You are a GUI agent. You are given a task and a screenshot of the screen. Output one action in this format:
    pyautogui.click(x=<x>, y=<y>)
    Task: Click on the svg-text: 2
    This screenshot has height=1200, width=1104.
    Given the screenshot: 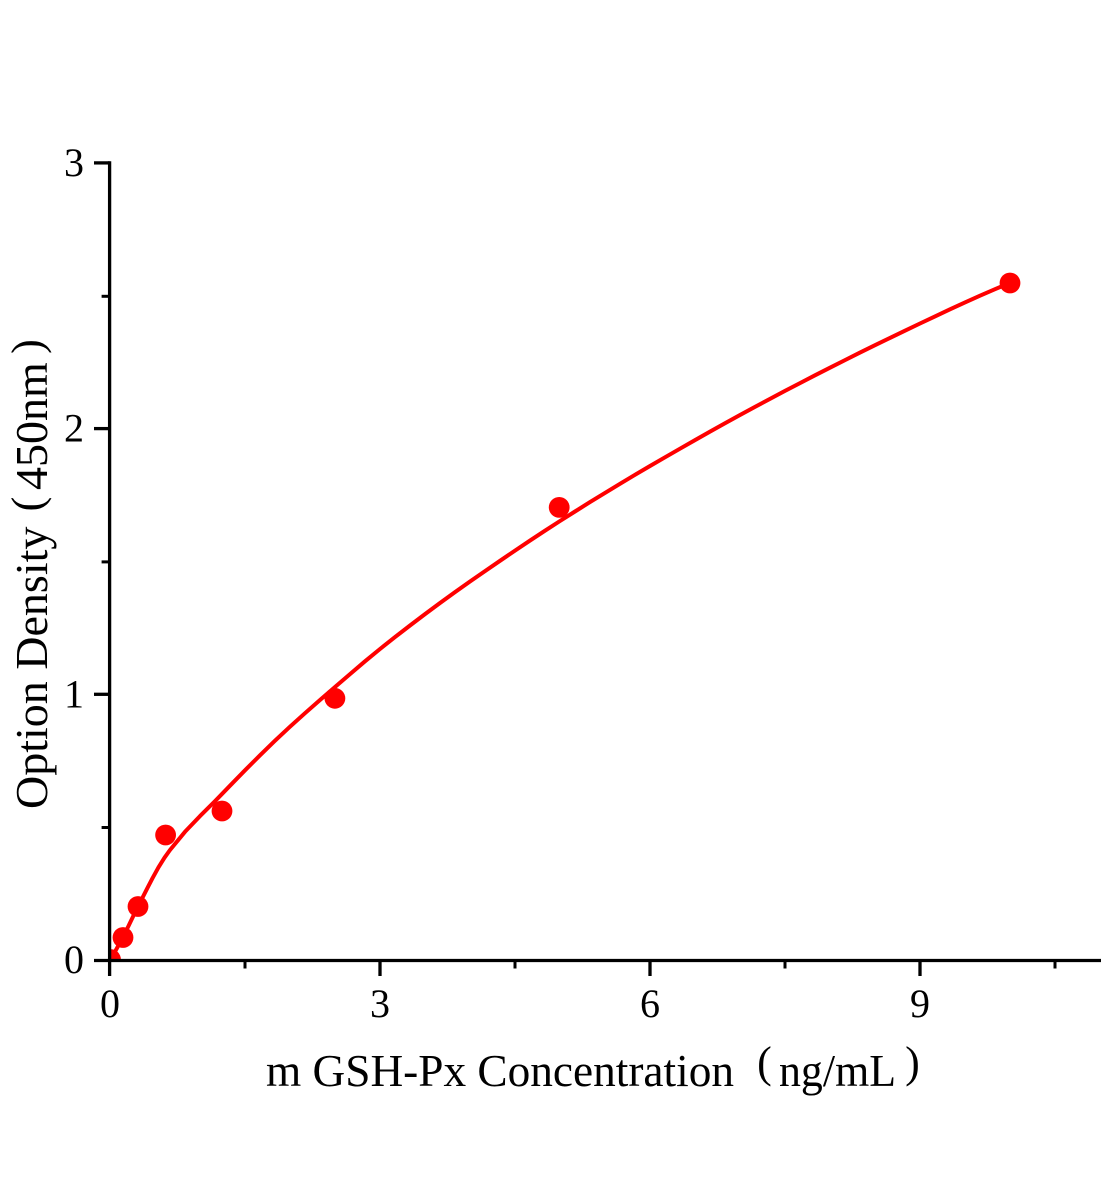 What is the action you would take?
    pyautogui.click(x=74, y=428)
    